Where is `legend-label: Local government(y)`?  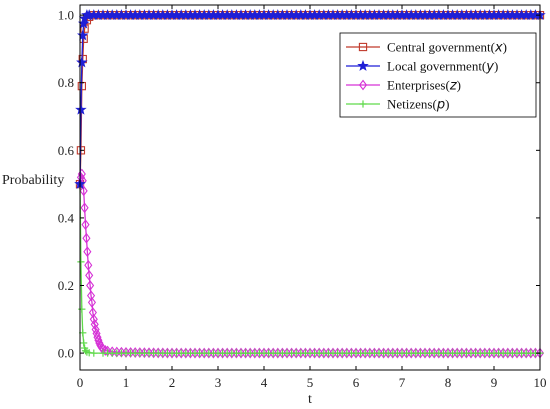
legend-label: Local government(y) is located at coordinates (442, 67).